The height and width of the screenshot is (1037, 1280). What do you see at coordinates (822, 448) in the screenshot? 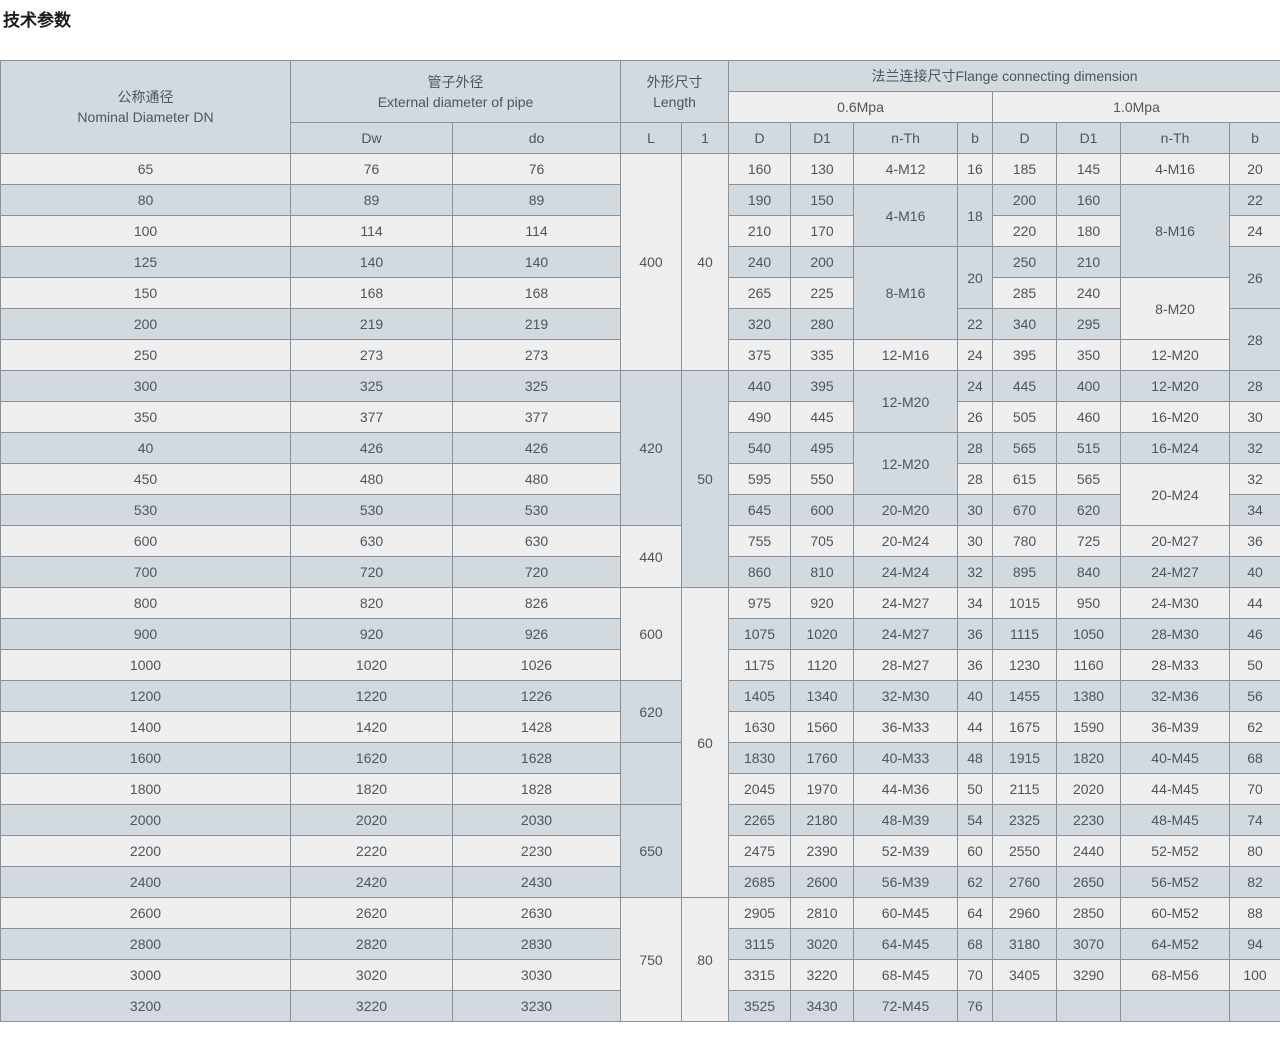
I see `table-cell: 495` at bounding box center [822, 448].